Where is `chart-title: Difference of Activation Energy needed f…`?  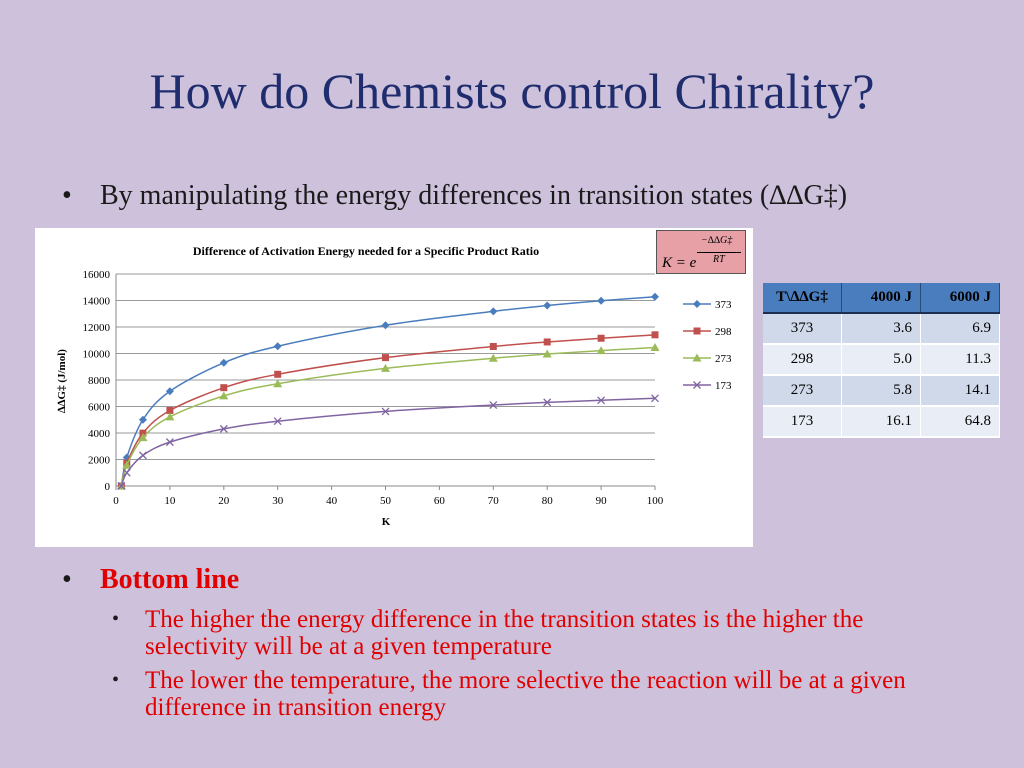 chart-title: Difference of Activation Energy needed f… is located at coordinates (366, 251).